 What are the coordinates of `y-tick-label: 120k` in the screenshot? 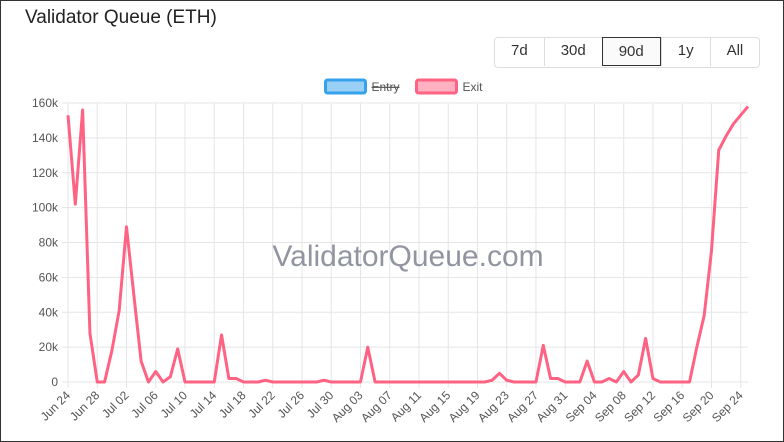 It's located at (45, 173).